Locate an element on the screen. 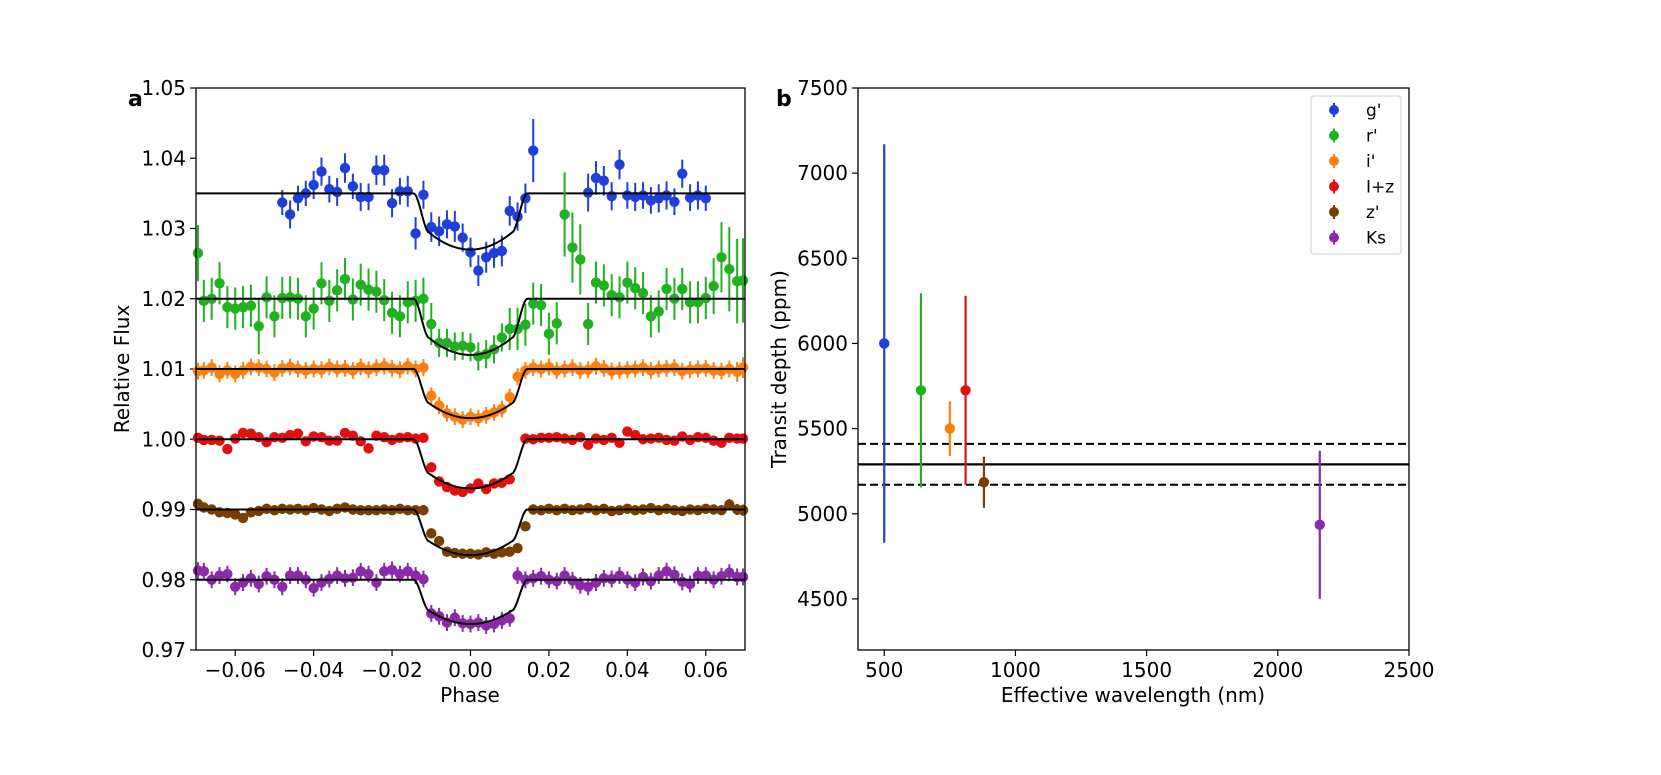 The image size is (1661, 775). x-tick-label: 0.02 is located at coordinates (549, 670).